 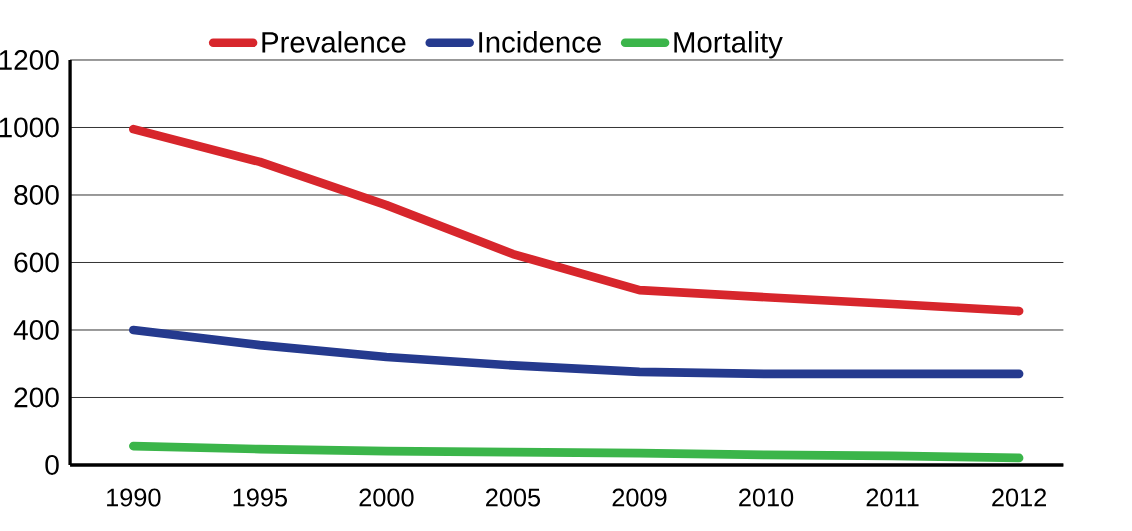 What do you see at coordinates (36, 330) in the screenshot?
I see `y-tick-label: 400` at bounding box center [36, 330].